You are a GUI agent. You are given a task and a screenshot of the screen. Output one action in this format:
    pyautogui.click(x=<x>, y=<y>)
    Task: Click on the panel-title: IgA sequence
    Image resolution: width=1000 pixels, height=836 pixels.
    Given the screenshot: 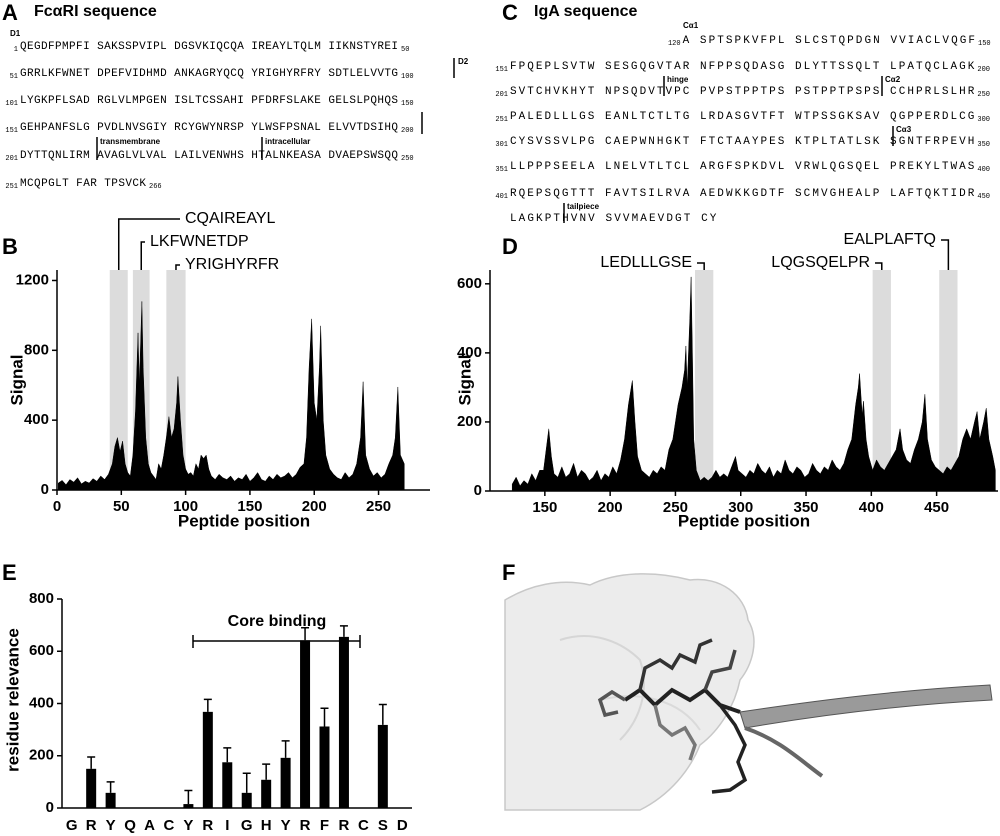 What is the action you would take?
    pyautogui.click(x=586, y=11)
    